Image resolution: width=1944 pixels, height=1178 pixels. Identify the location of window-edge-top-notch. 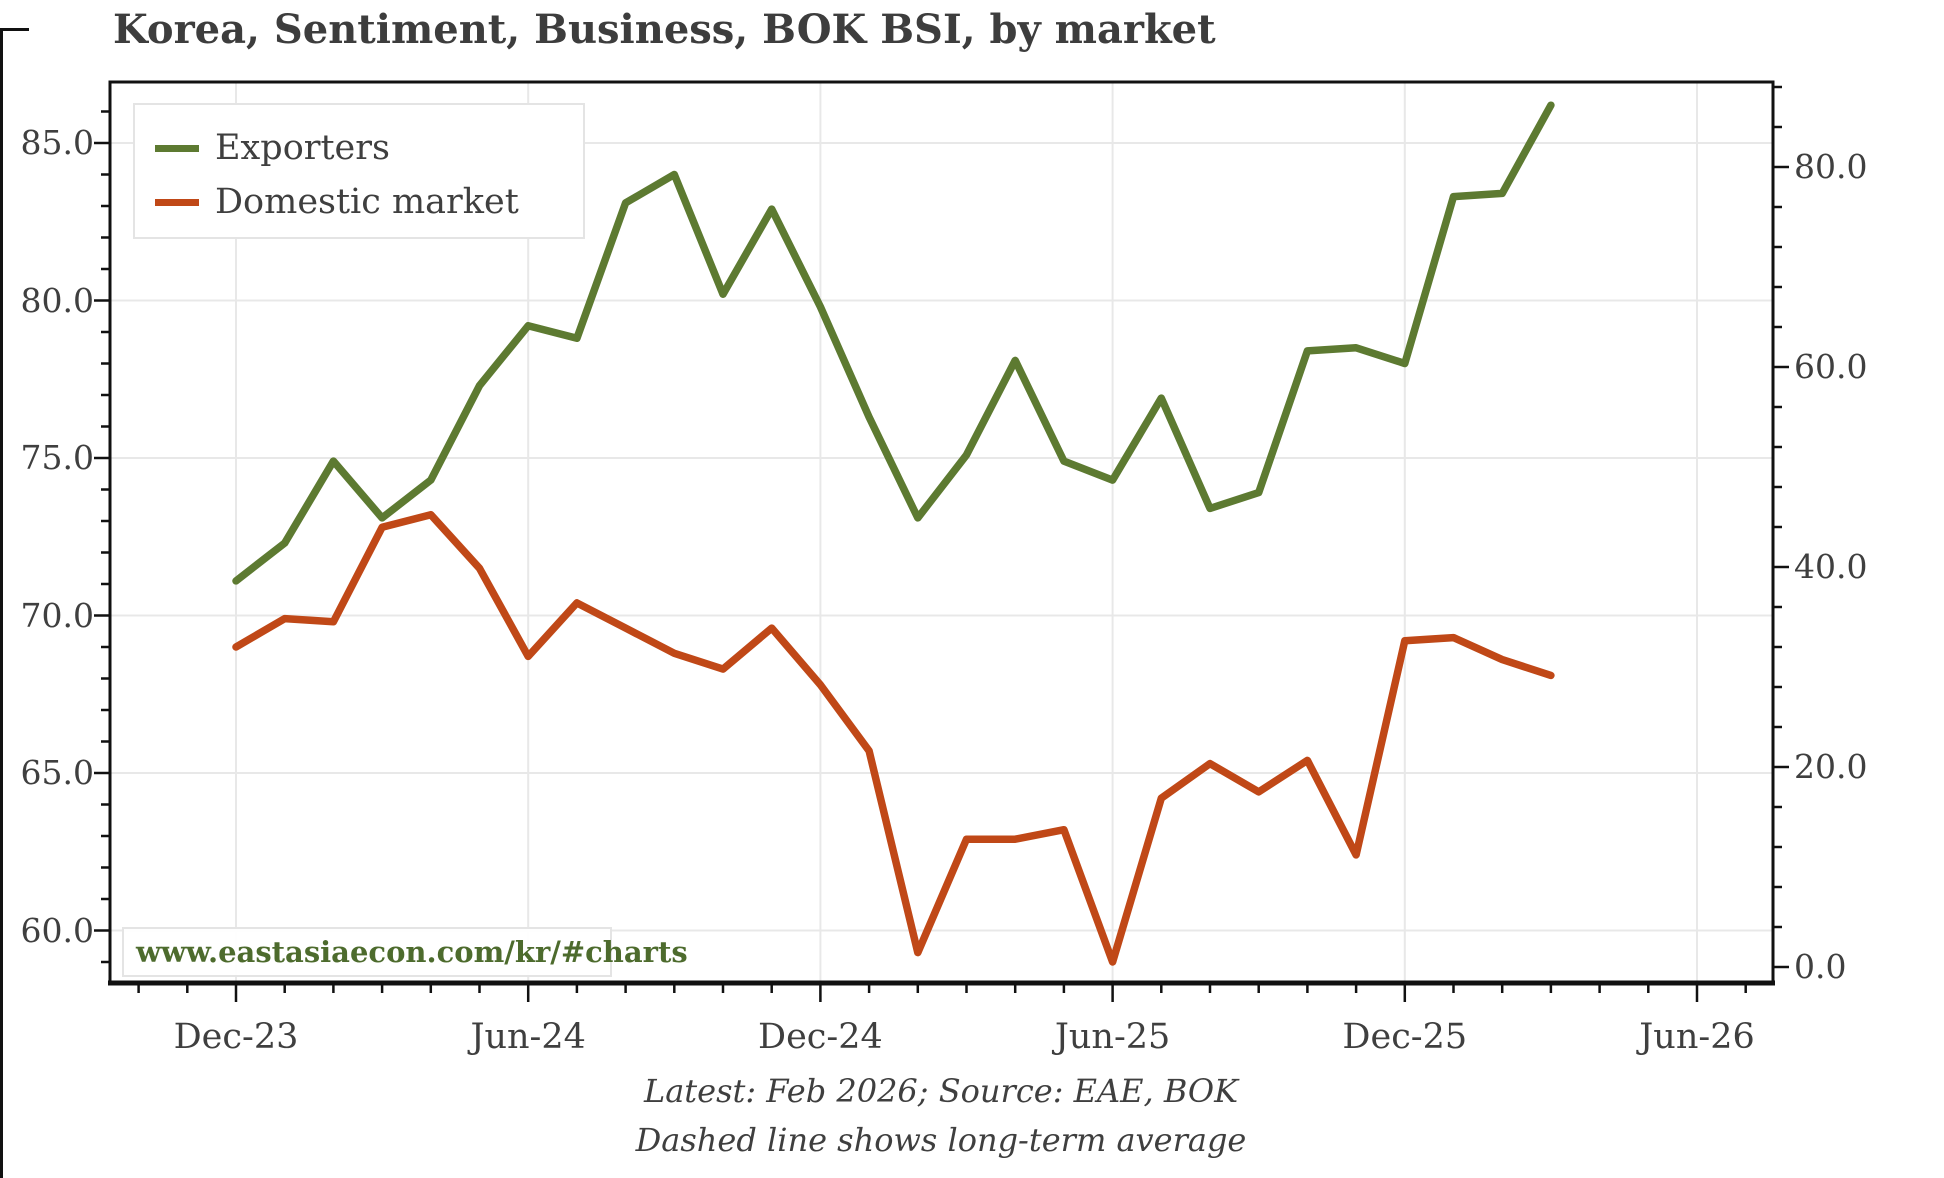
(14, 29).